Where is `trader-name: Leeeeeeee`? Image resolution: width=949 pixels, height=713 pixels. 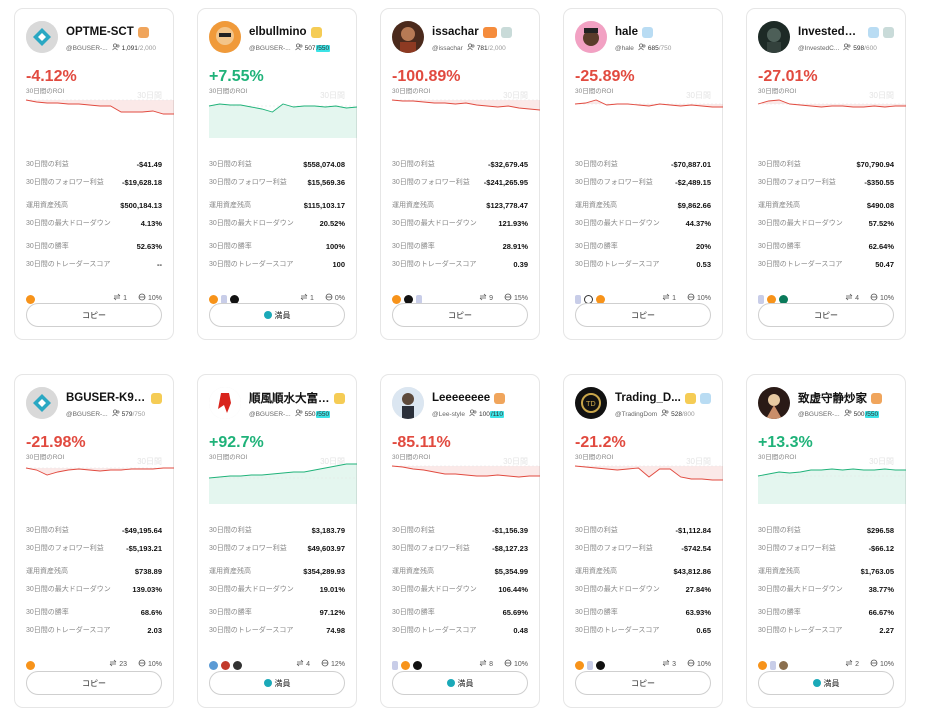 trader-name: Leeeeeeee is located at coordinates (461, 398).